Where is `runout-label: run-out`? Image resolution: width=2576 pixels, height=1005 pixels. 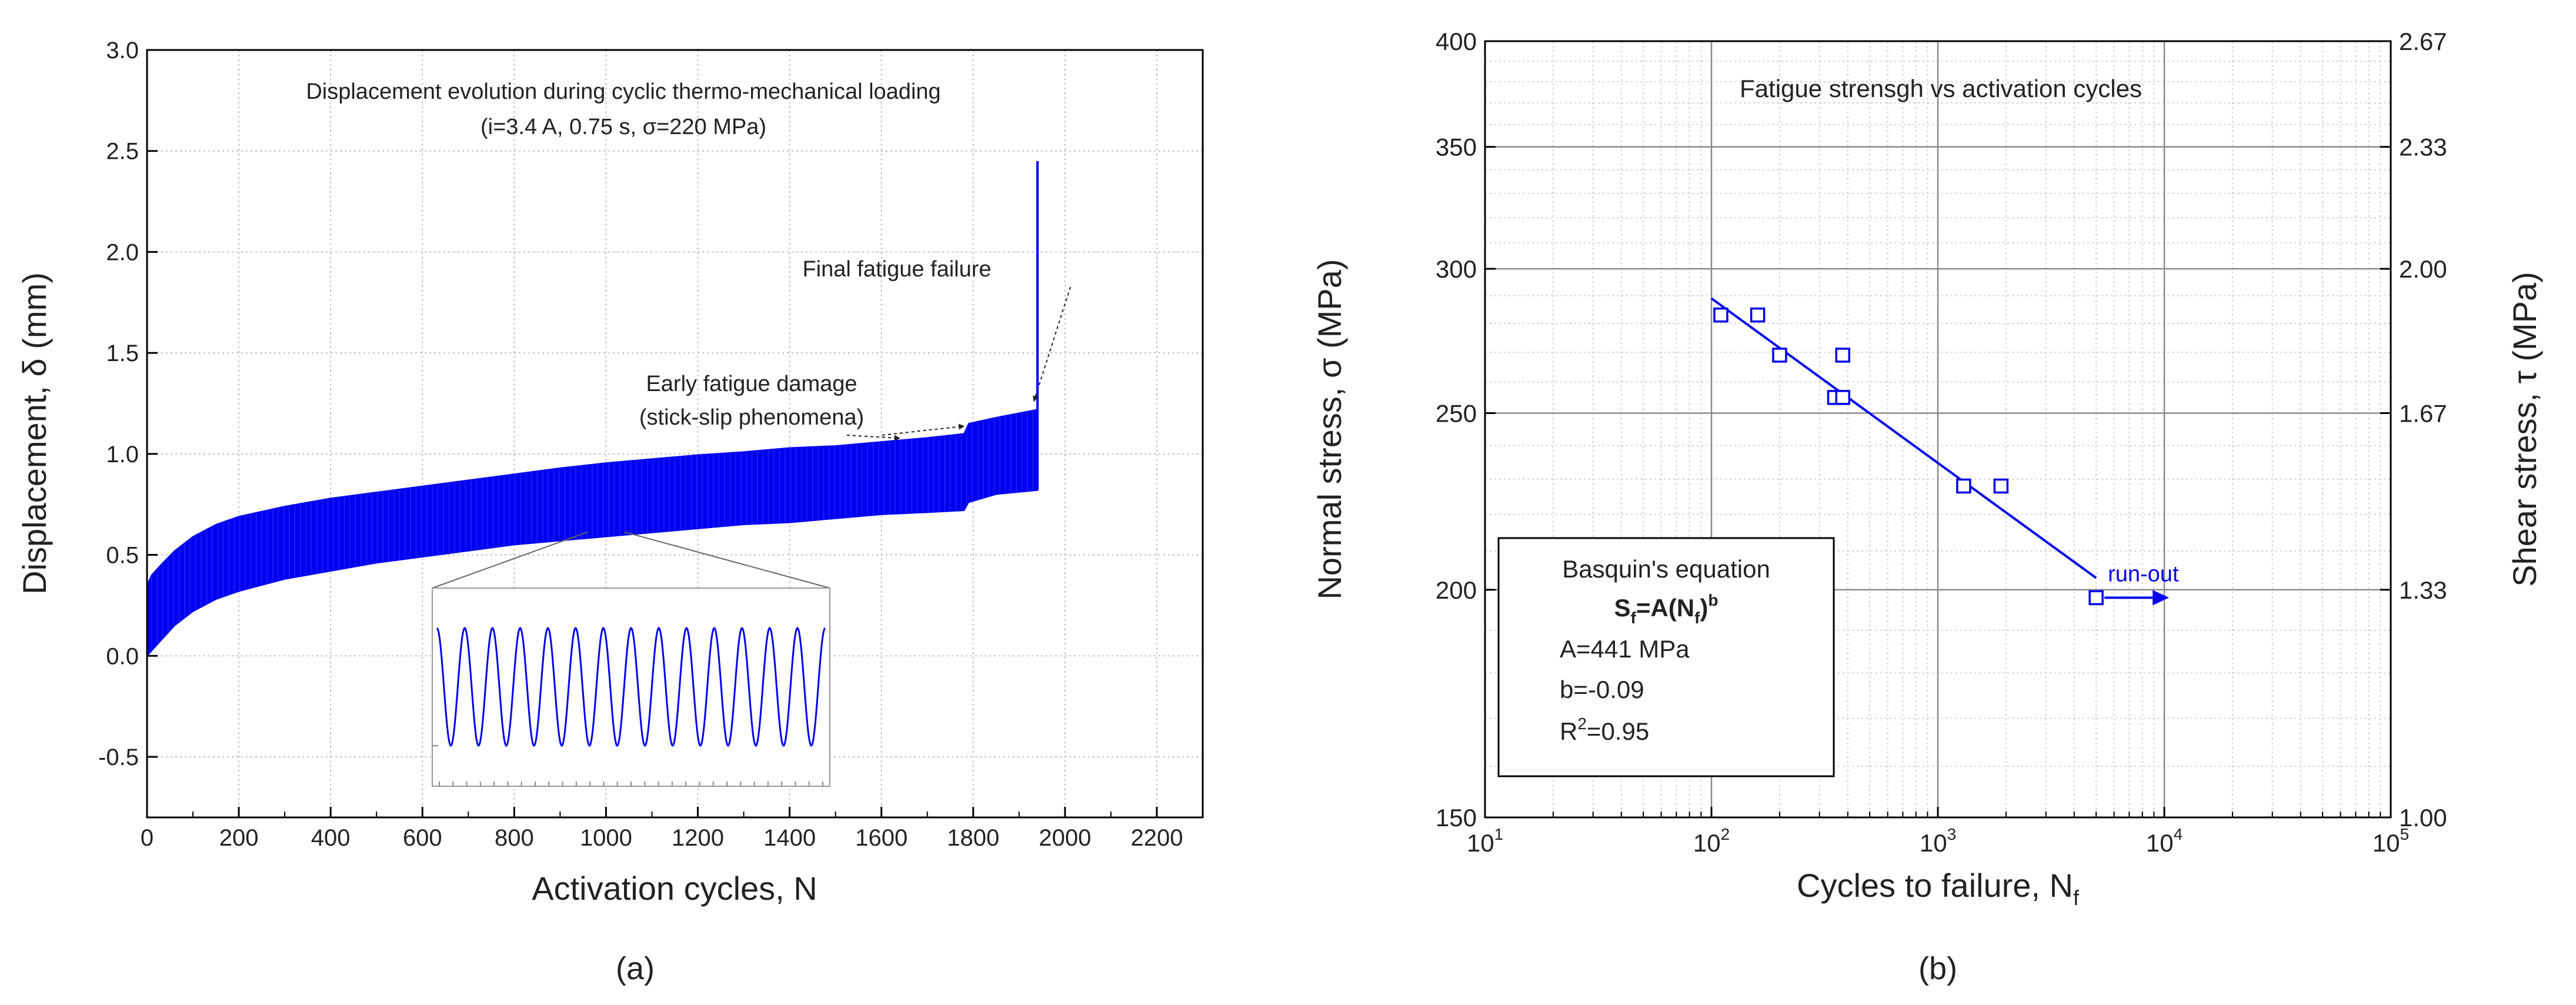
runout-label: run-out is located at coordinates (2143, 574).